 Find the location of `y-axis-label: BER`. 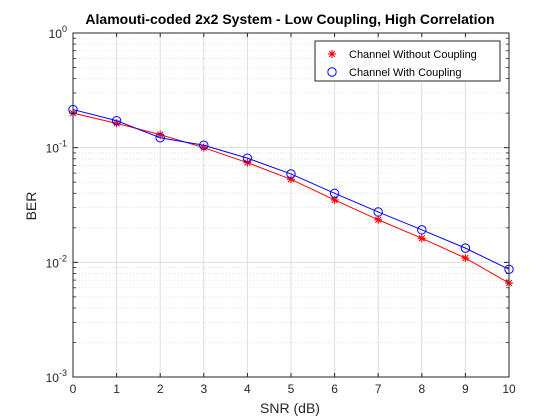

y-axis-label: BER is located at coordinates (31, 206).